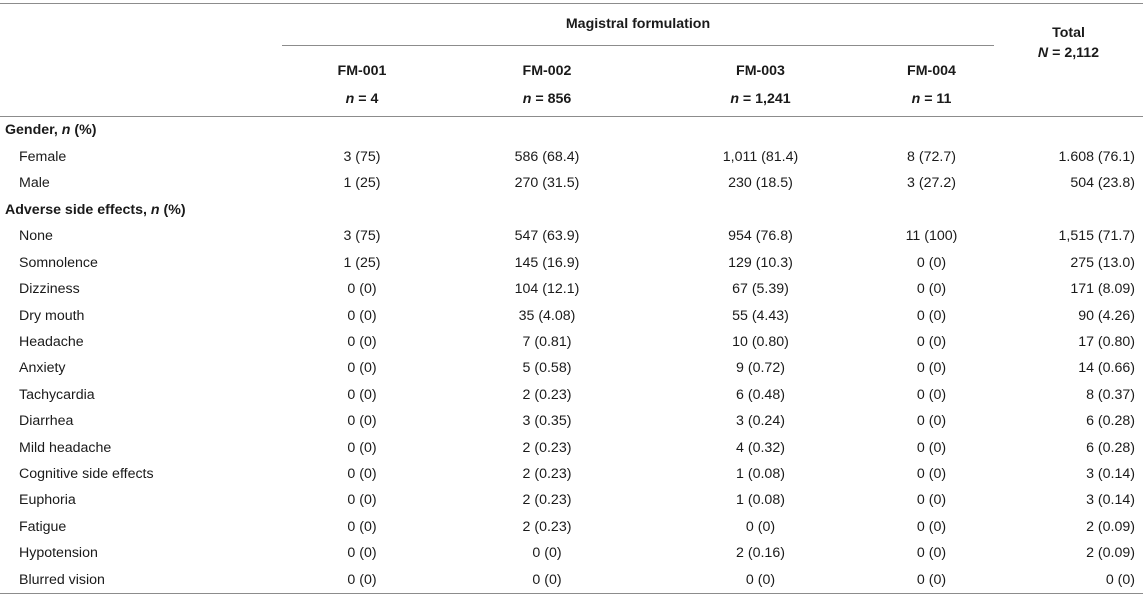 The width and height of the screenshot is (1143, 605). Describe the element at coordinates (1068, 33) in the screenshot. I see `total-title: Total` at that location.